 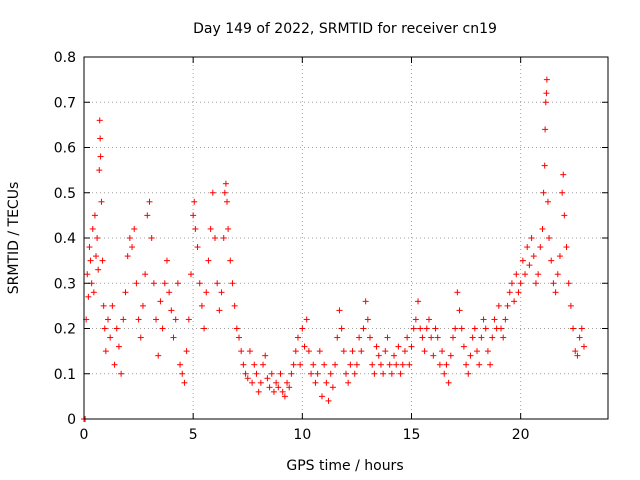 What do you see at coordinates (521, 435) in the screenshot?
I see `x-tick-label: 20` at bounding box center [521, 435].